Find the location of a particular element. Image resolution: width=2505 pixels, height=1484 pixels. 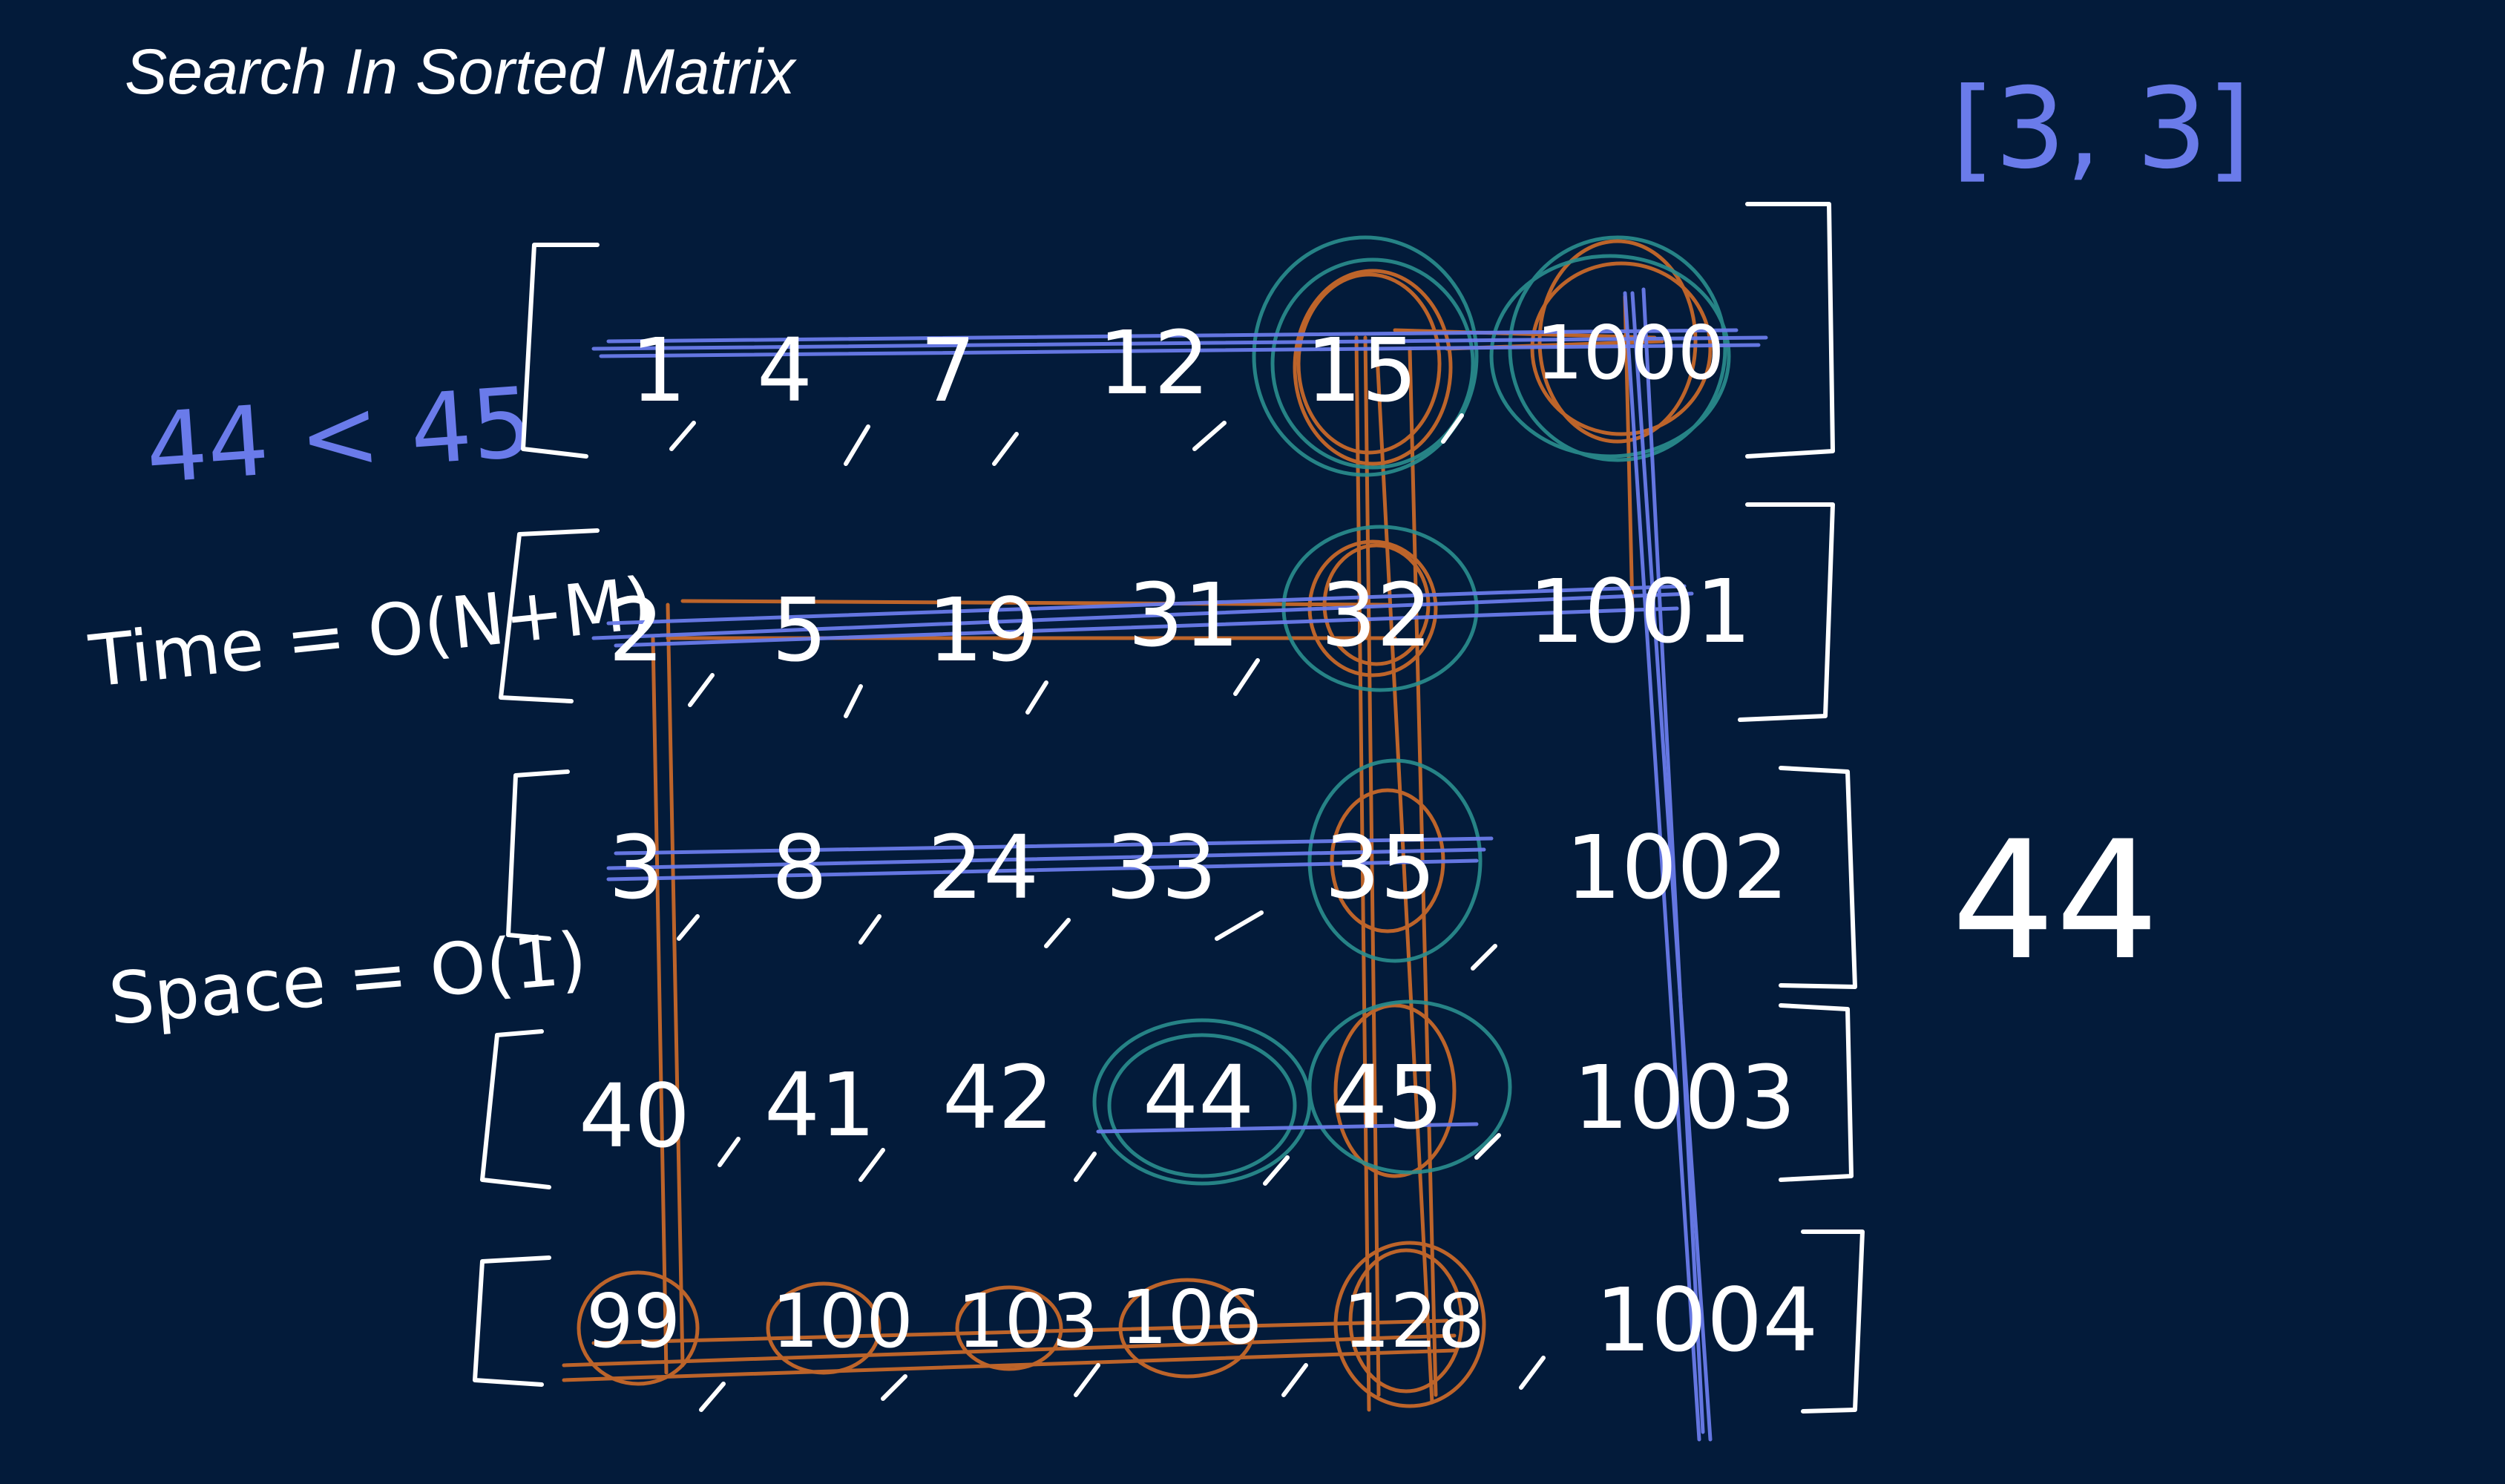

row-2-left-bracket is located at coordinates (549, 615).